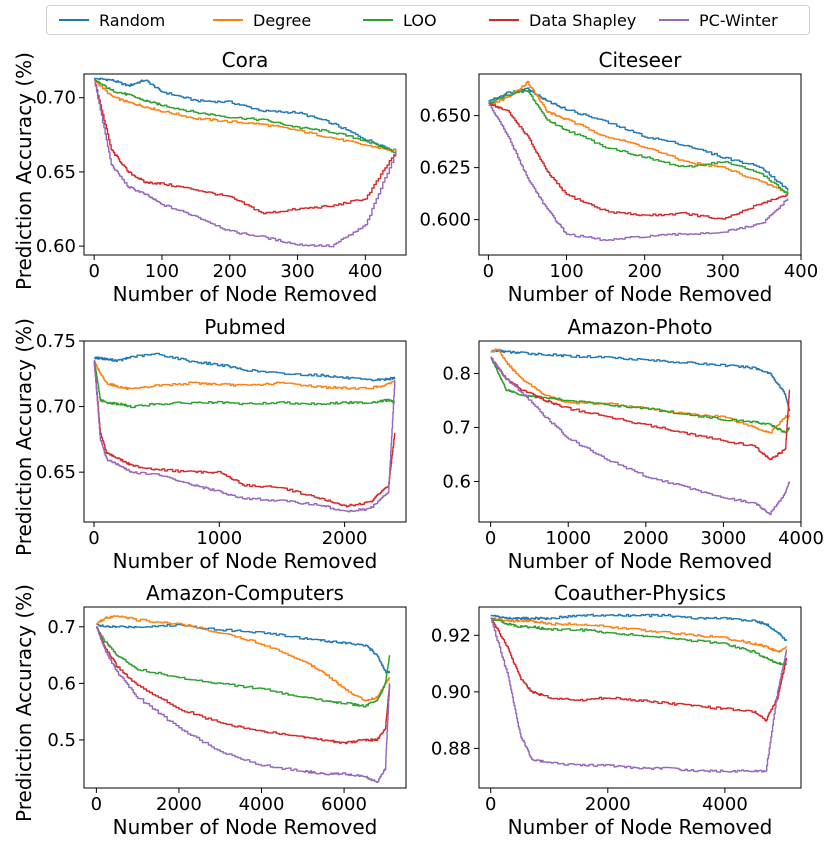 Image resolution: width=831 pixels, height=847 pixels. What do you see at coordinates (245, 593) in the screenshot?
I see `subplot-title: Amazon-Computers` at bounding box center [245, 593].